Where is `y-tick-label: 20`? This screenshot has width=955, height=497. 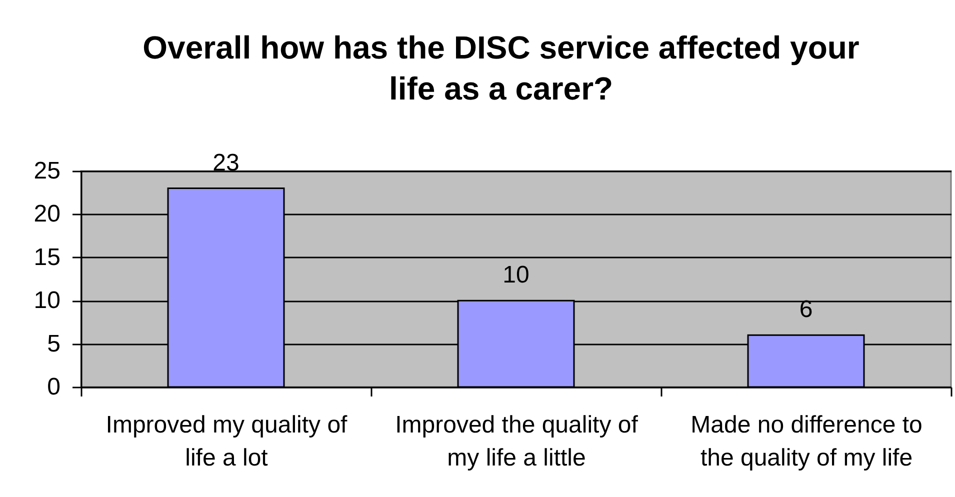
y-tick-label: 20 is located at coordinates (47, 214).